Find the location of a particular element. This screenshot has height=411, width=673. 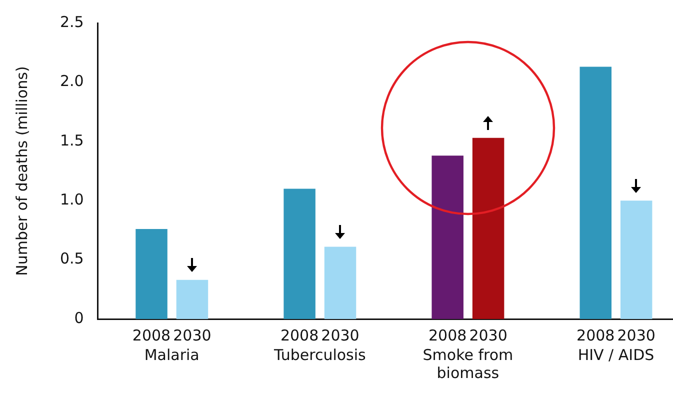

y-tick-label: 0 is located at coordinates (79, 317).